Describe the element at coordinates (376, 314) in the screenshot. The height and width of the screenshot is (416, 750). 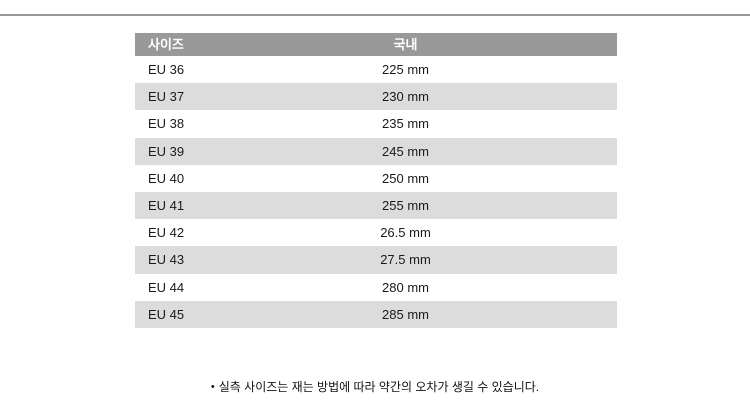
I see `table-row: EU 45 285 mm` at that location.